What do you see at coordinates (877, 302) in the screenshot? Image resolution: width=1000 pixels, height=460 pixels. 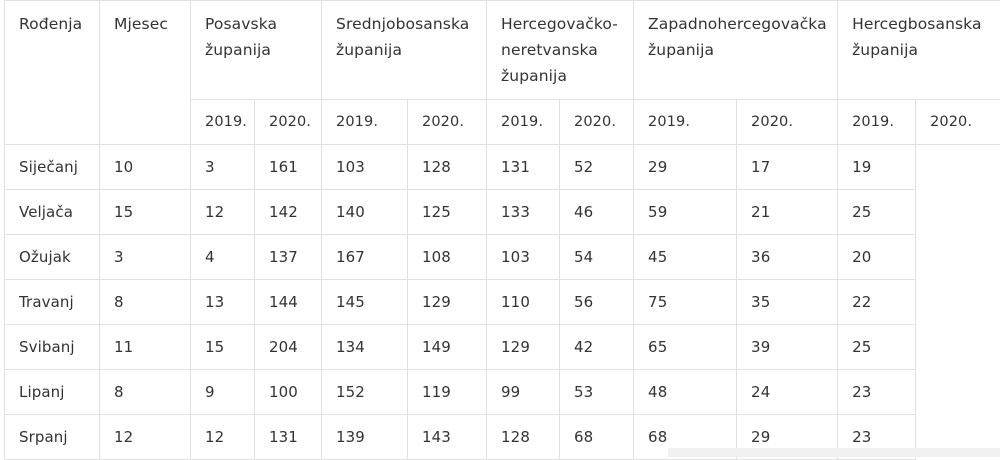 I see `value-cell: 22` at bounding box center [877, 302].